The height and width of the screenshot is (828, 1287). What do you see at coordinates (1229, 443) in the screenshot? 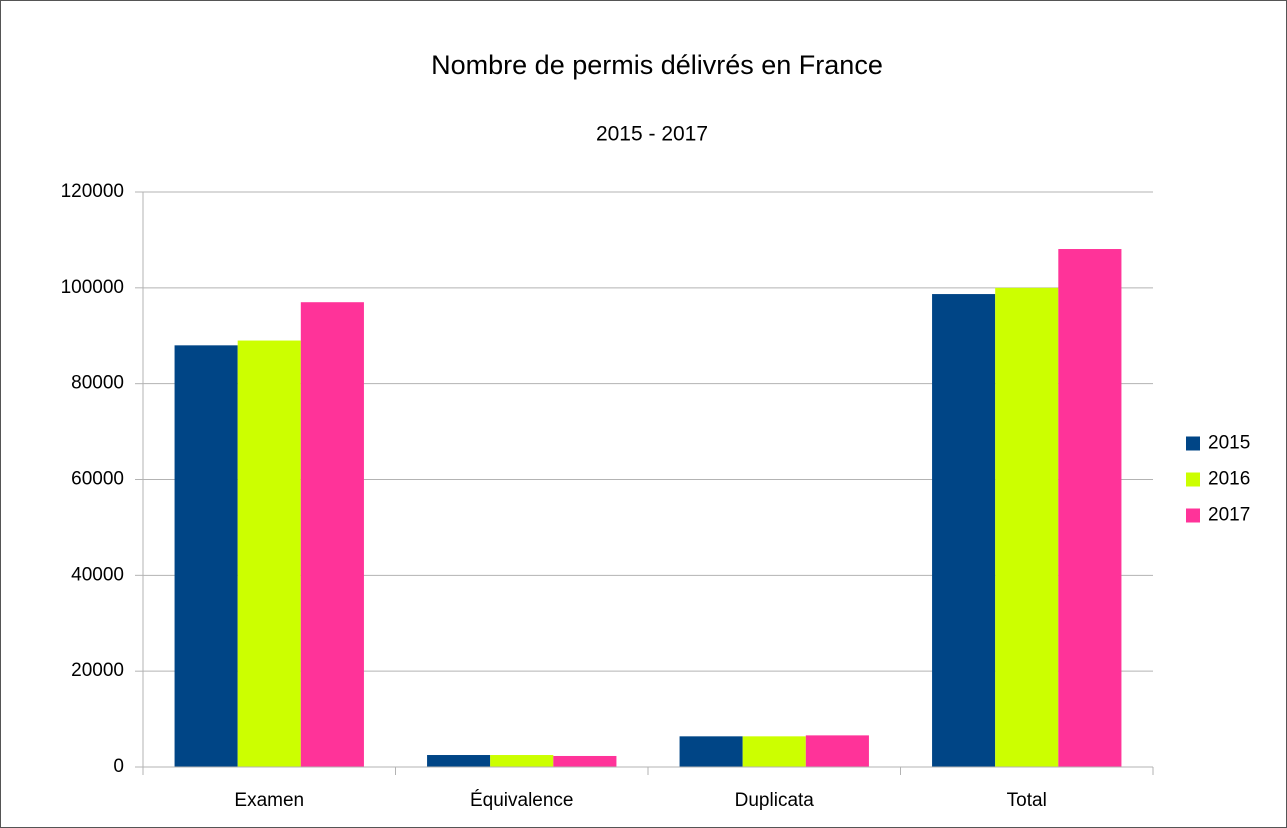
I see `legend-label: 2015` at bounding box center [1229, 443].